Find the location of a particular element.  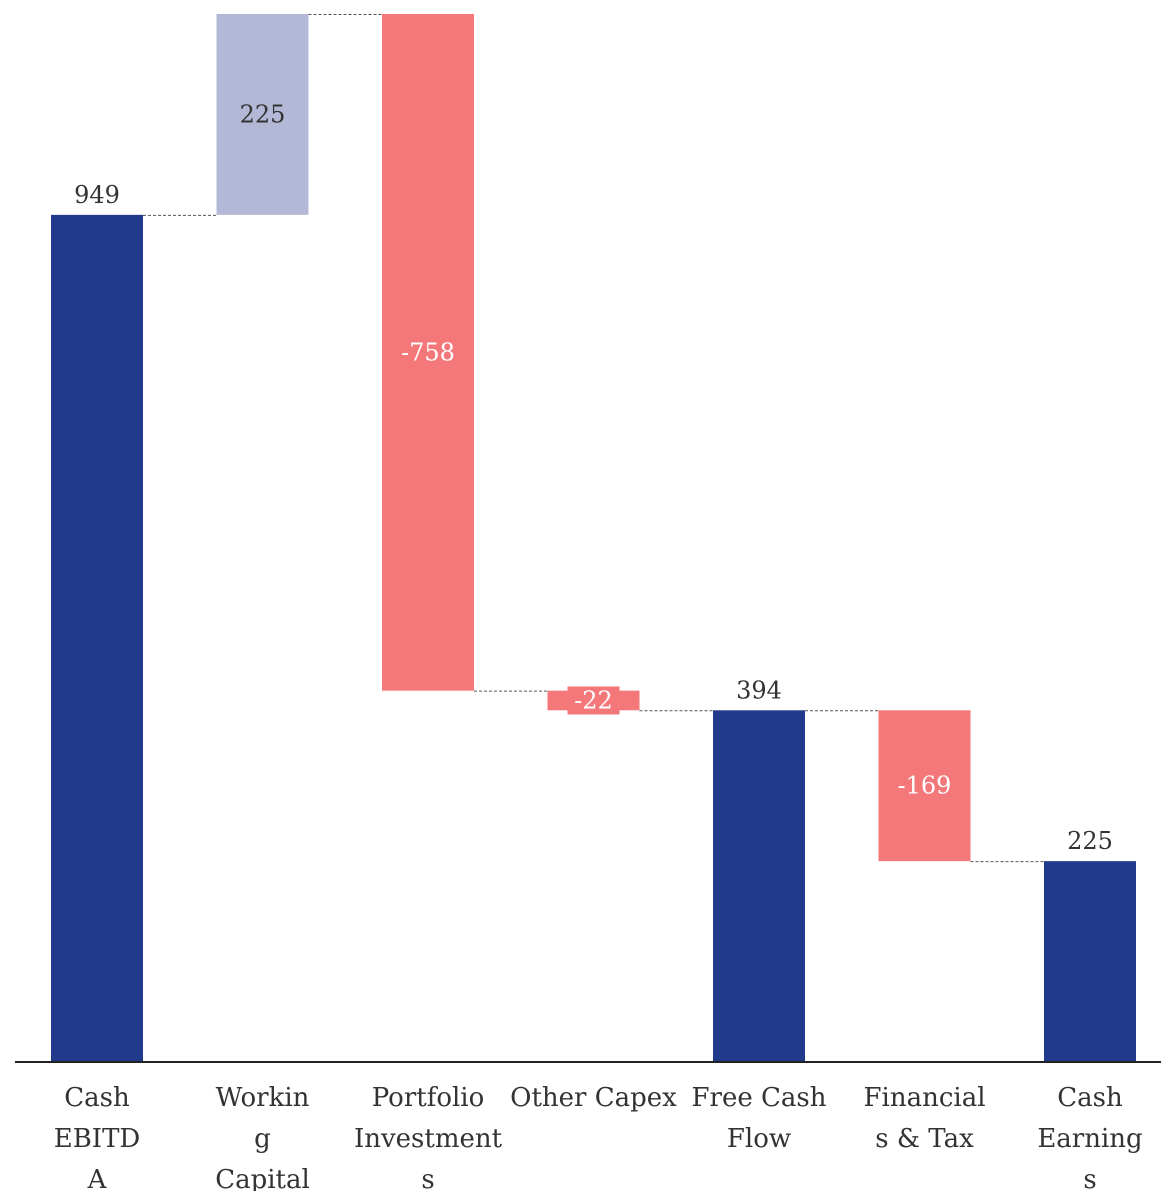

category-label-7-line-1: Cash is located at coordinates (1090, 1098).